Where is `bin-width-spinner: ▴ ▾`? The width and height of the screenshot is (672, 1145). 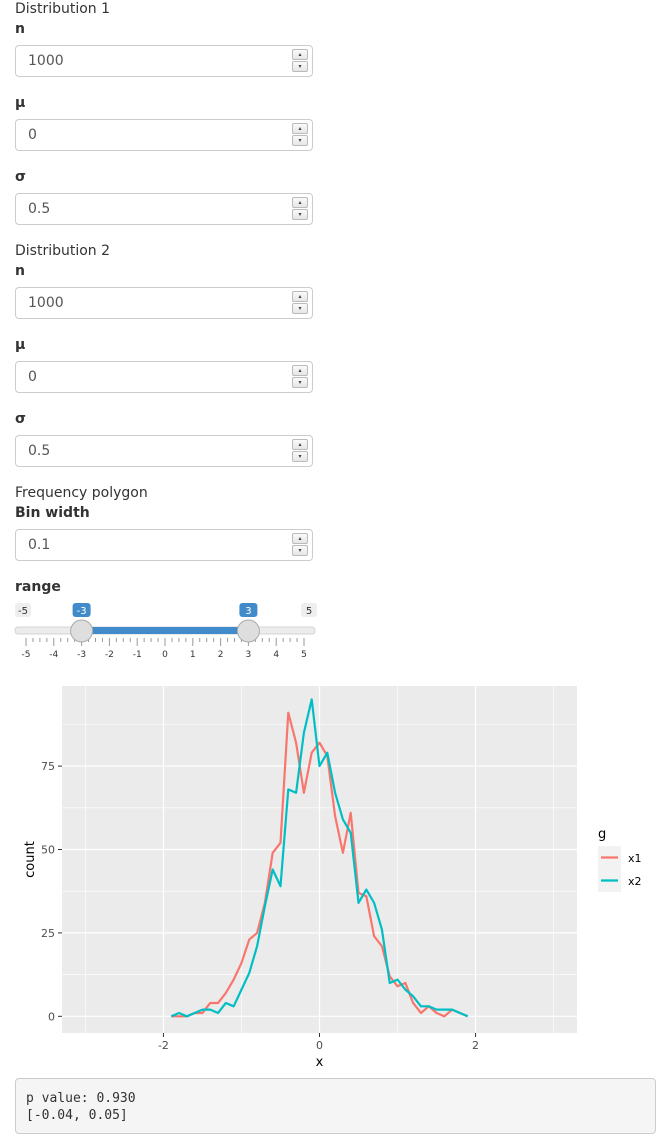 bin-width-spinner: ▴ ▾ is located at coordinates (300, 545).